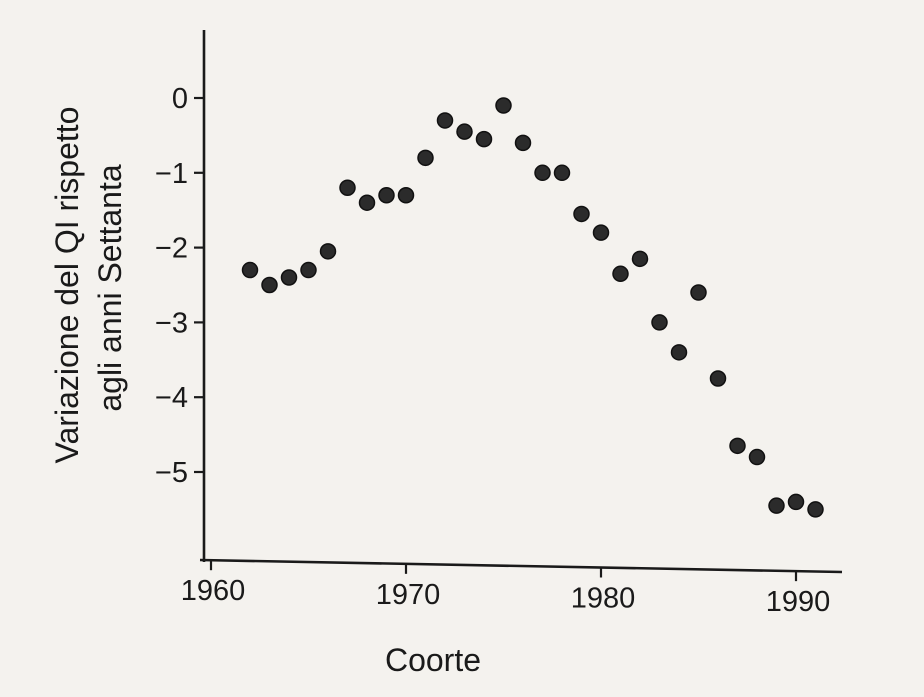 This screenshot has width=924, height=697. What do you see at coordinates (171, 473) in the screenshot?
I see `y-tick-label: −5` at bounding box center [171, 473].